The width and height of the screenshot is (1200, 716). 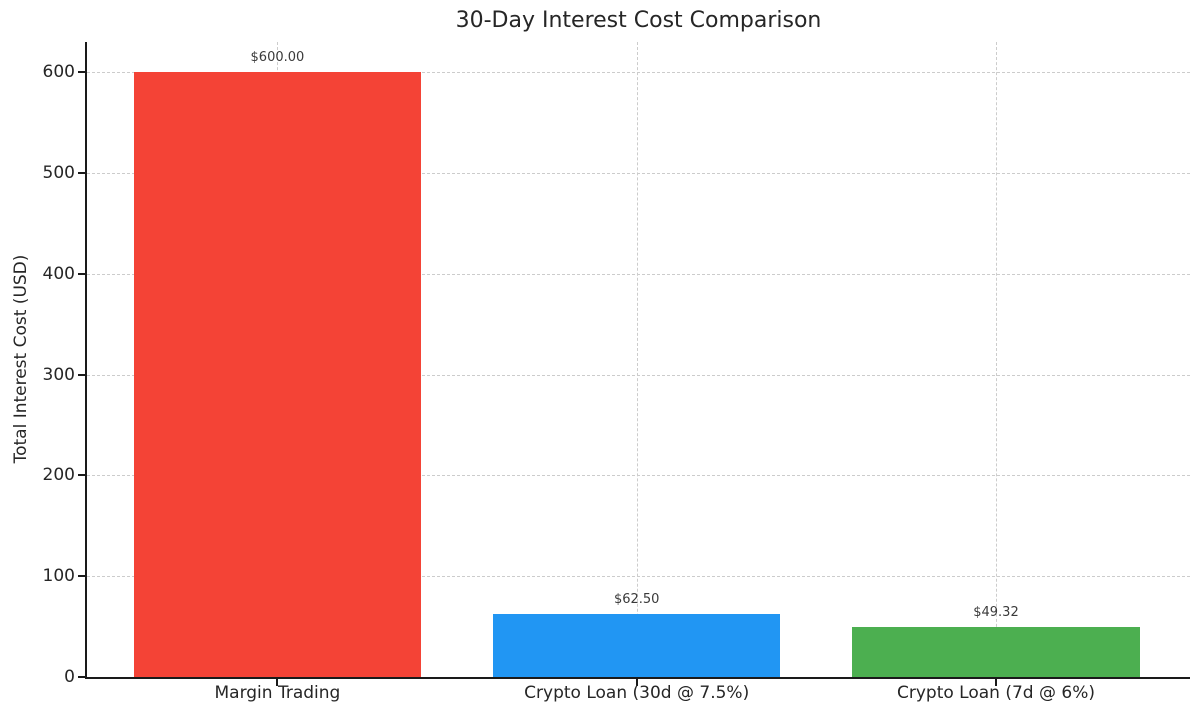 I want to click on chart-title: 30-Day Interest Cost Comparison, so click(x=638, y=20).